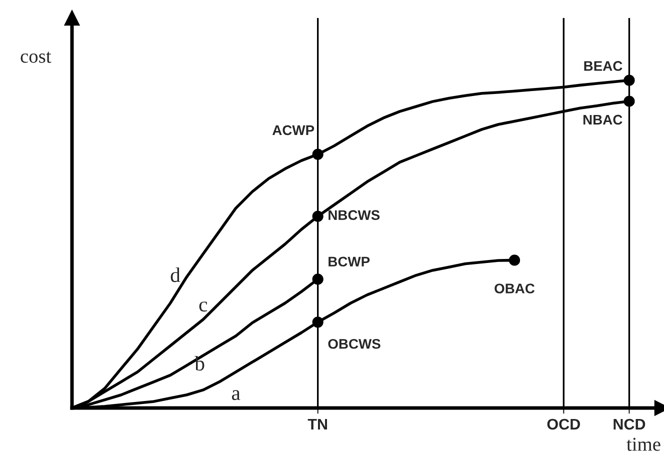 This screenshot has width=664, height=456. What do you see at coordinates (203, 307) in the screenshot?
I see `series-label: c` at bounding box center [203, 307].